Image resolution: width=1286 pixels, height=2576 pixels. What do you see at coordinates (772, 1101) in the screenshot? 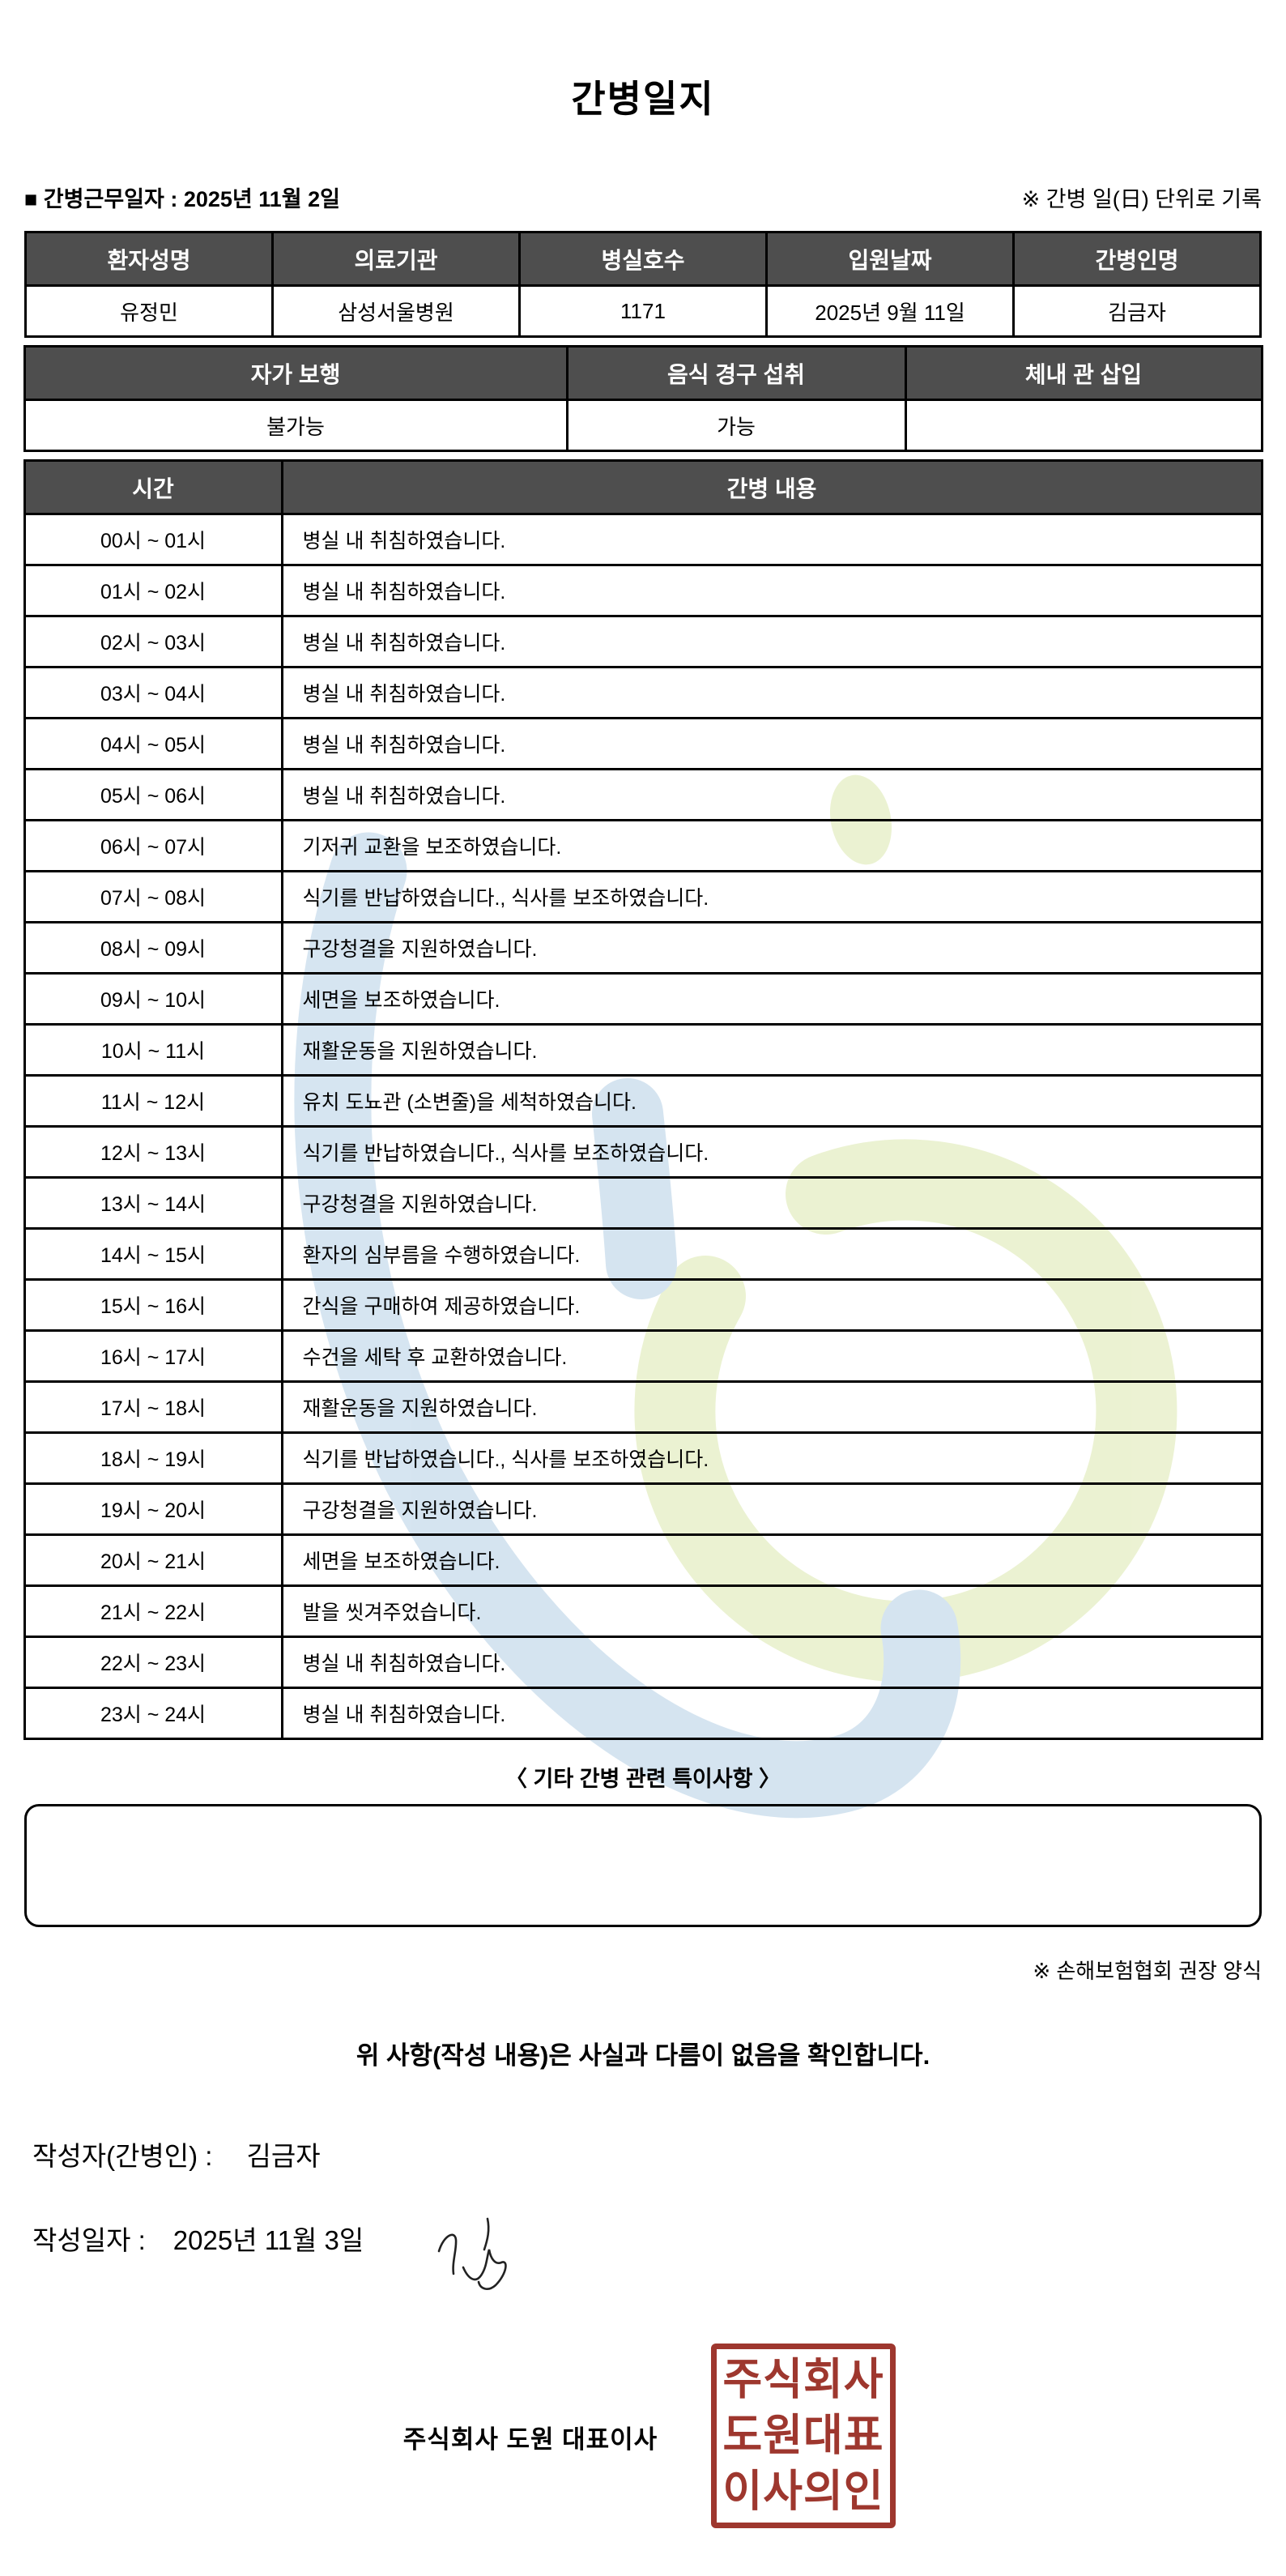
I see `log-content: 유치 도뇨관 (소변줄)을 세척하였습니다.` at bounding box center [772, 1101].